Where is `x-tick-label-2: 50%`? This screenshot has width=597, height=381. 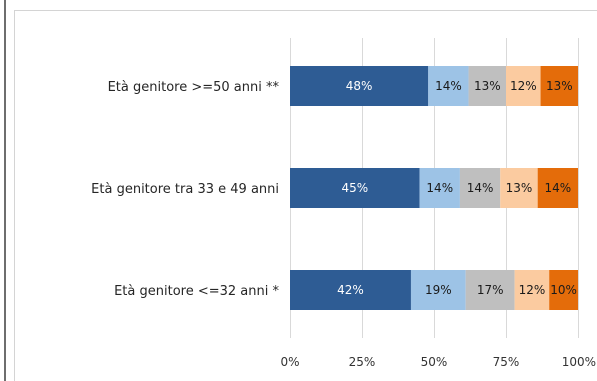 x-tick-label-2: 50% is located at coordinates (434, 362).